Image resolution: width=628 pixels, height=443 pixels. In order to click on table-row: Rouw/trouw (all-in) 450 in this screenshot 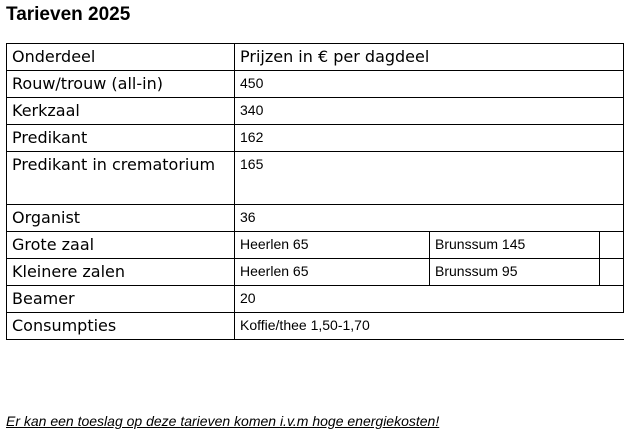, I will do `click(315, 84)`.